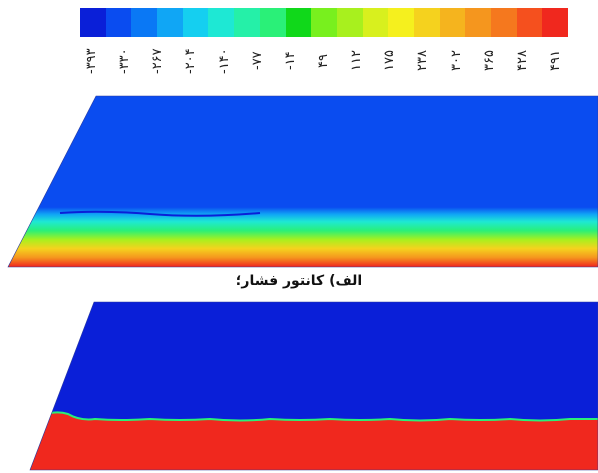 This screenshot has width=598, height=473. I want to click on colorbar-tick-label: -۲۰۴, so click(191, 61).